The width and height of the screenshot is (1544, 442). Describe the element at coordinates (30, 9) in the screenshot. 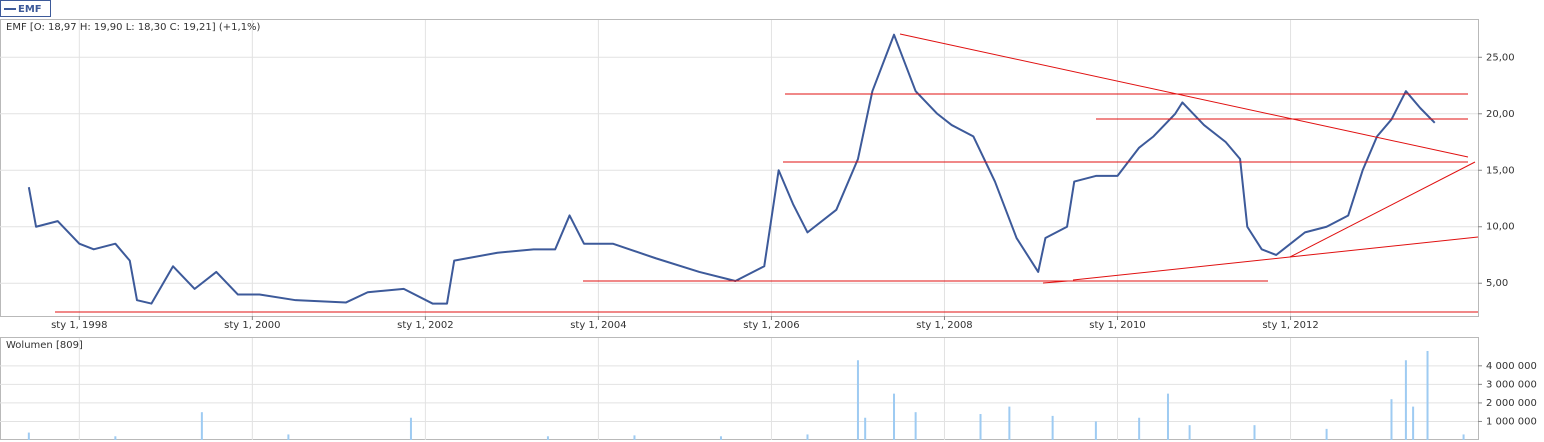

I see `legend-label: EMF` at that location.